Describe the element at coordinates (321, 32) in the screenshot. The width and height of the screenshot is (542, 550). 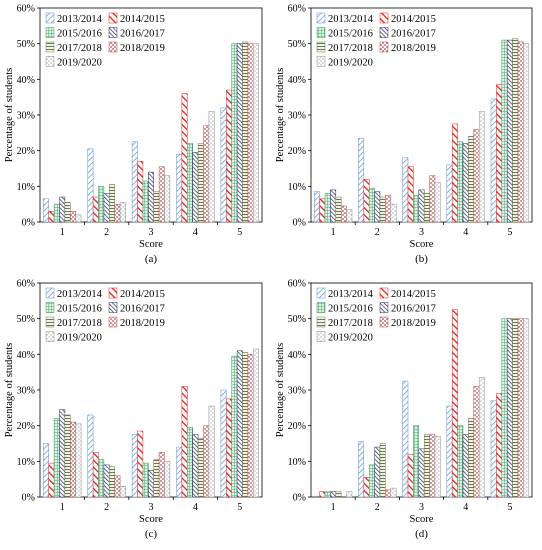
I see `legend-swatch-2015-2016` at that location.